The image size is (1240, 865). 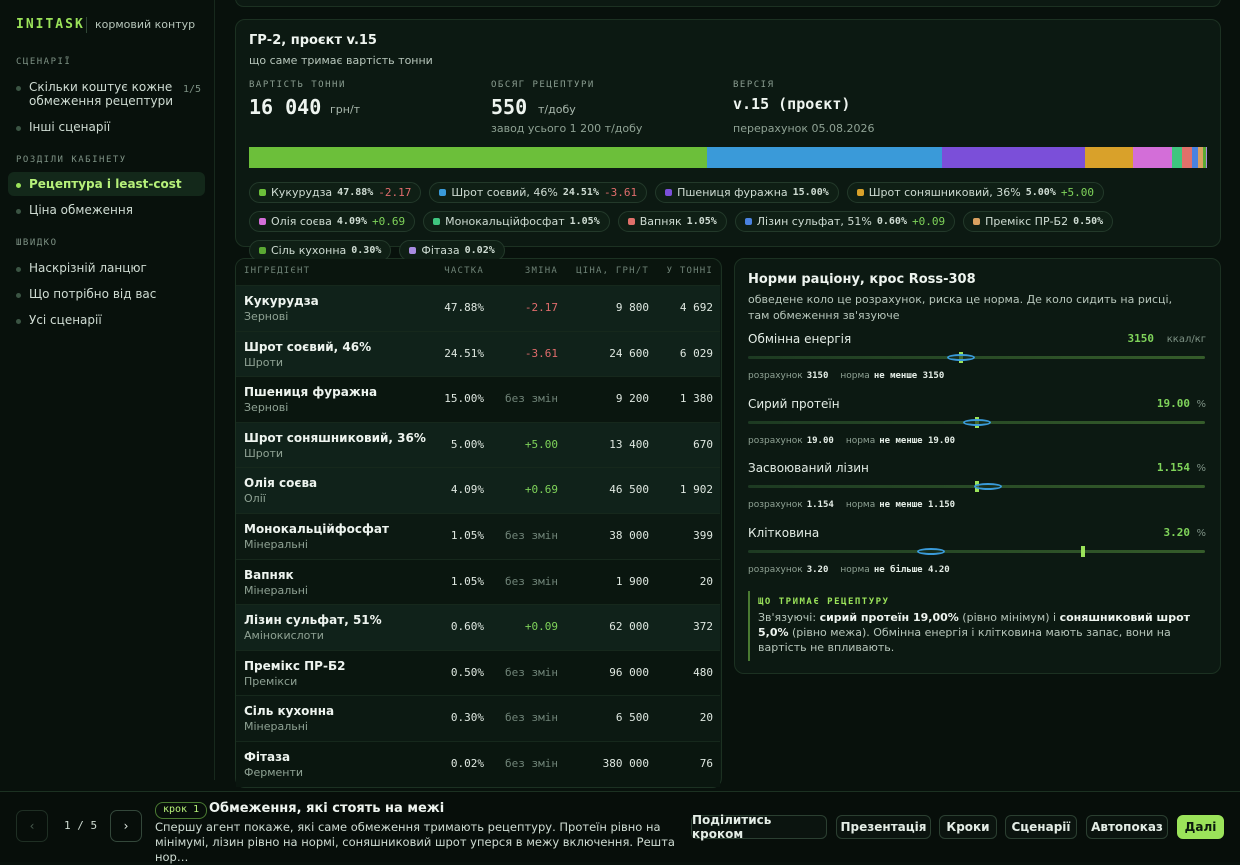 I want to click on norm-name: Обмінна енергія, so click(x=799, y=339).